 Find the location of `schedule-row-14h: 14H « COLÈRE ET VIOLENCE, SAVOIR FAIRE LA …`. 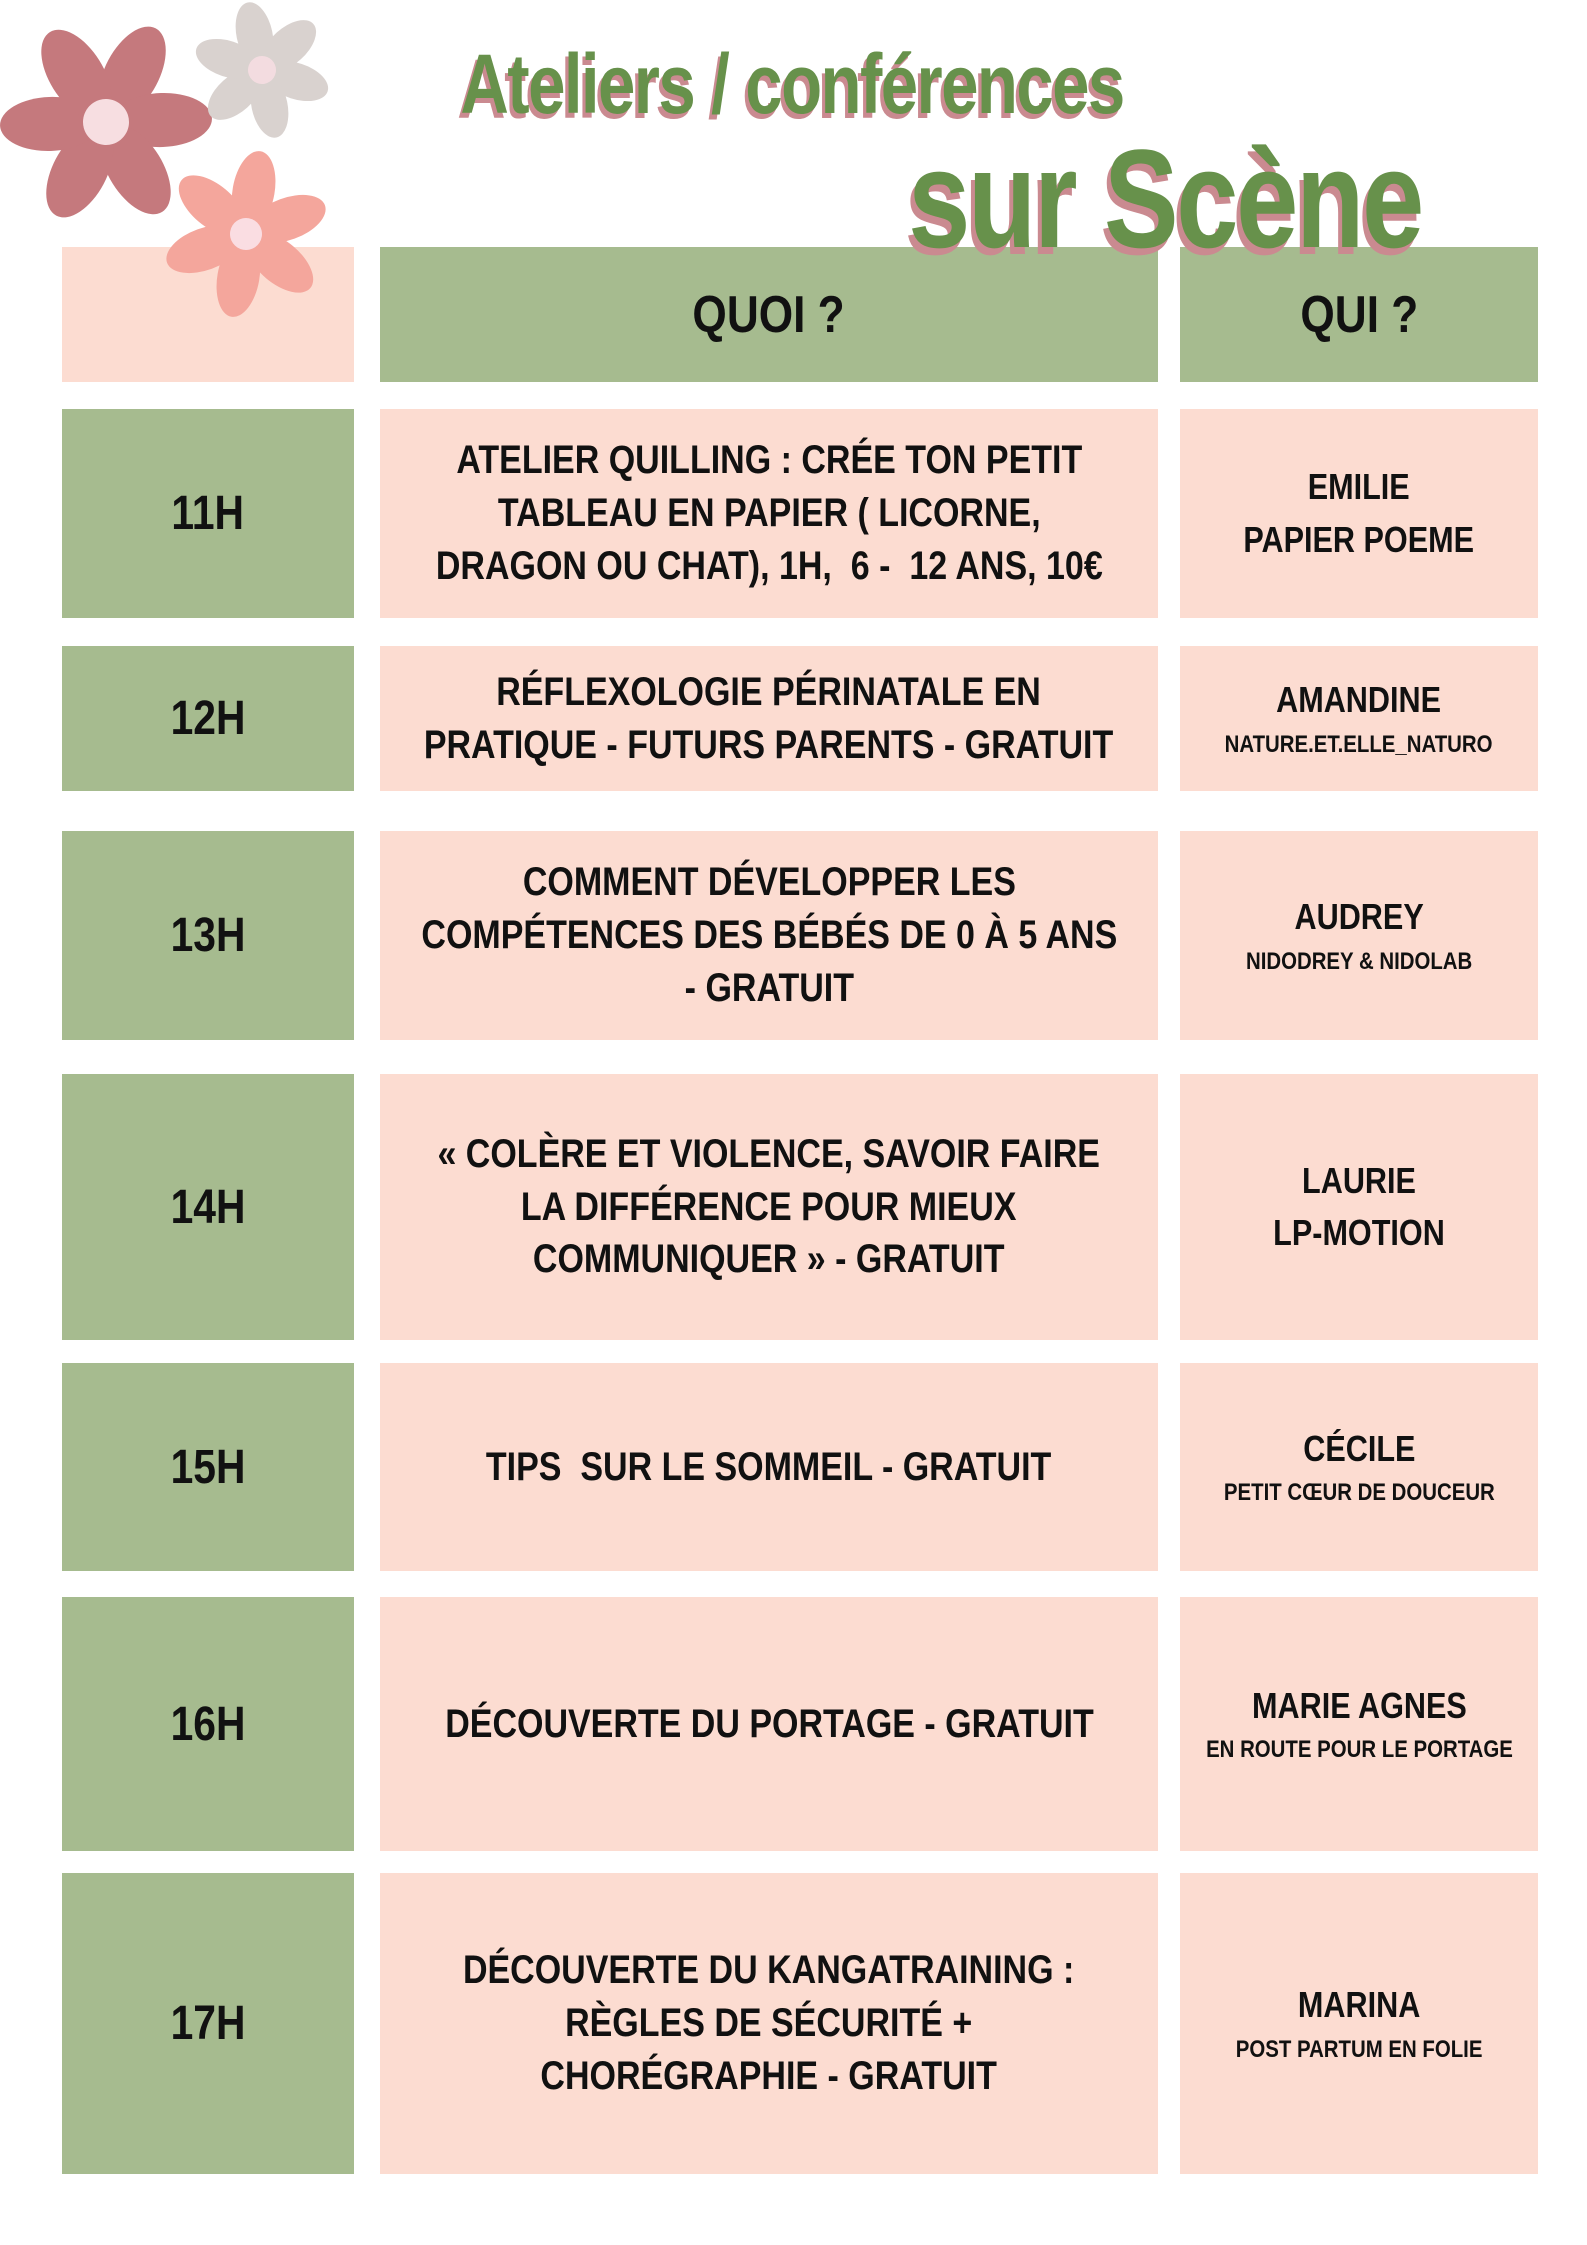

schedule-row-14h: 14H « COLÈRE ET VIOLENCE, SAVOIR FAIRE LA … is located at coordinates (793, 1207).